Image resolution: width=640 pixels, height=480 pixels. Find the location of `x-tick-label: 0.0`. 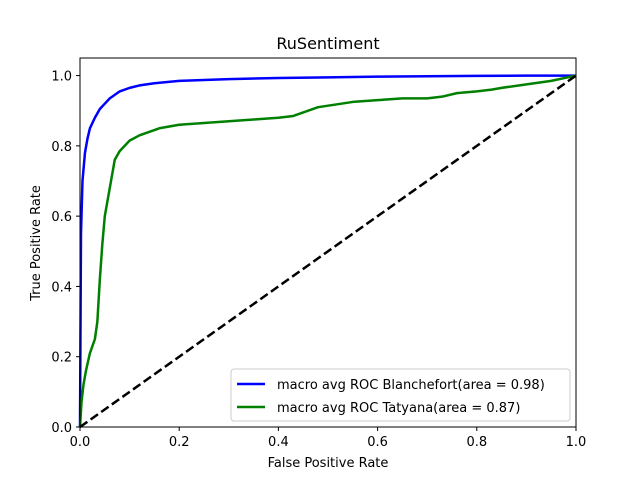

x-tick-label: 0.0 is located at coordinates (80, 442).